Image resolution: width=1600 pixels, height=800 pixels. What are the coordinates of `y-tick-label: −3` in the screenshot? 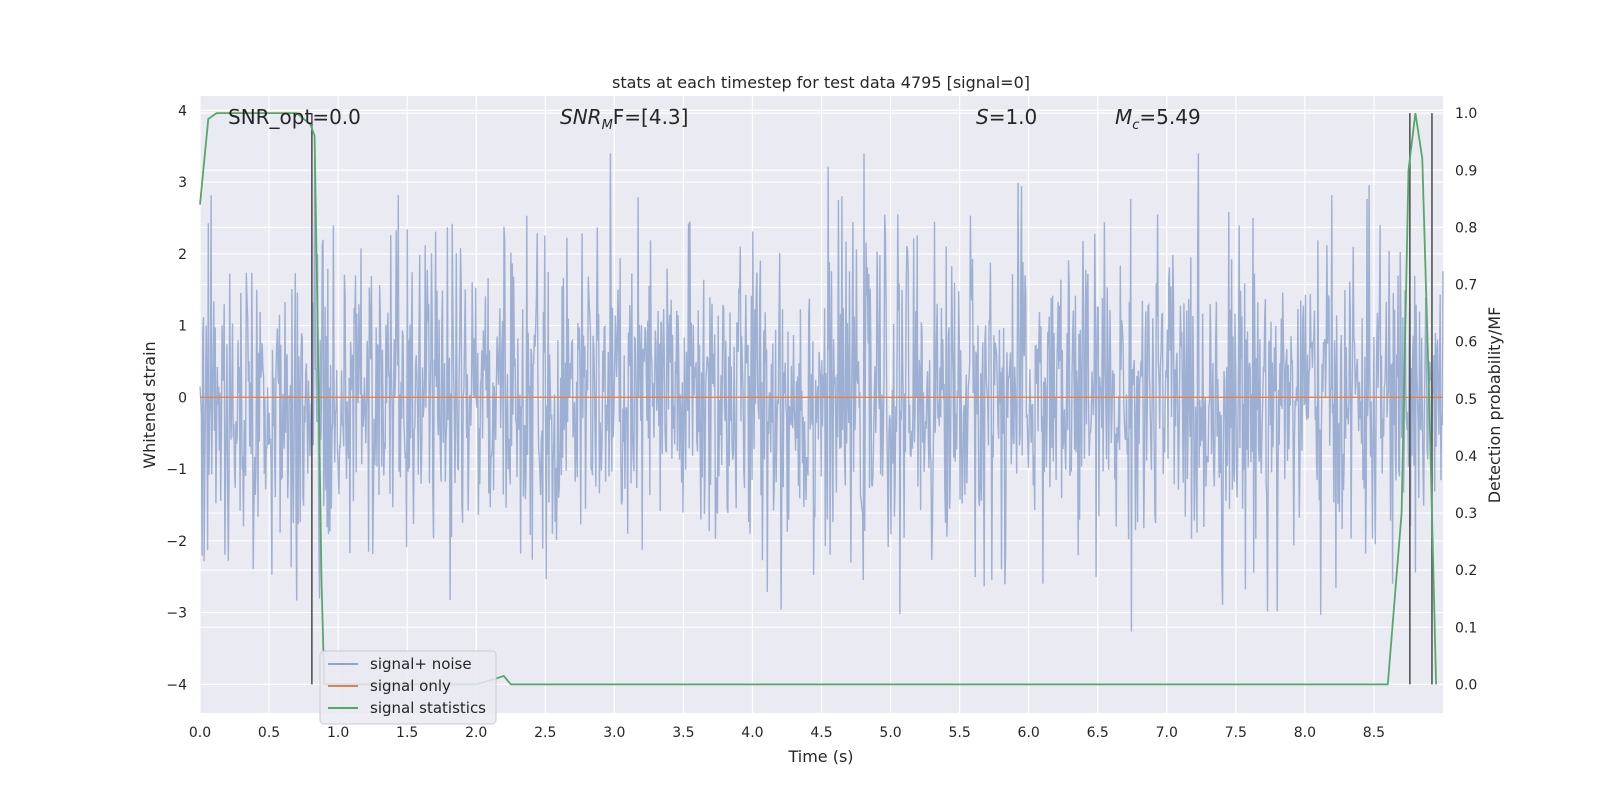 It's located at (176, 614).